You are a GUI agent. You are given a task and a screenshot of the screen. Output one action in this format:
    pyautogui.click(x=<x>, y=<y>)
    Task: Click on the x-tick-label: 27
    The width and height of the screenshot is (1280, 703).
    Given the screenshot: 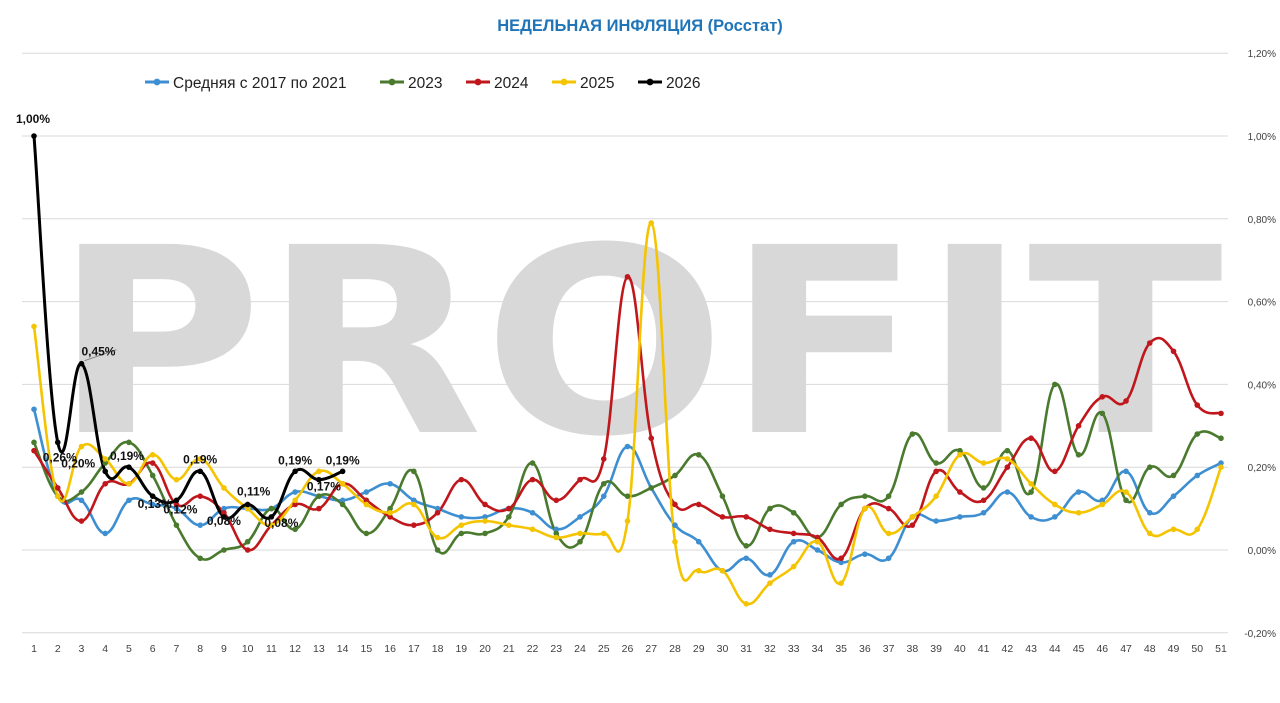 What is the action you would take?
    pyautogui.click(x=651, y=649)
    